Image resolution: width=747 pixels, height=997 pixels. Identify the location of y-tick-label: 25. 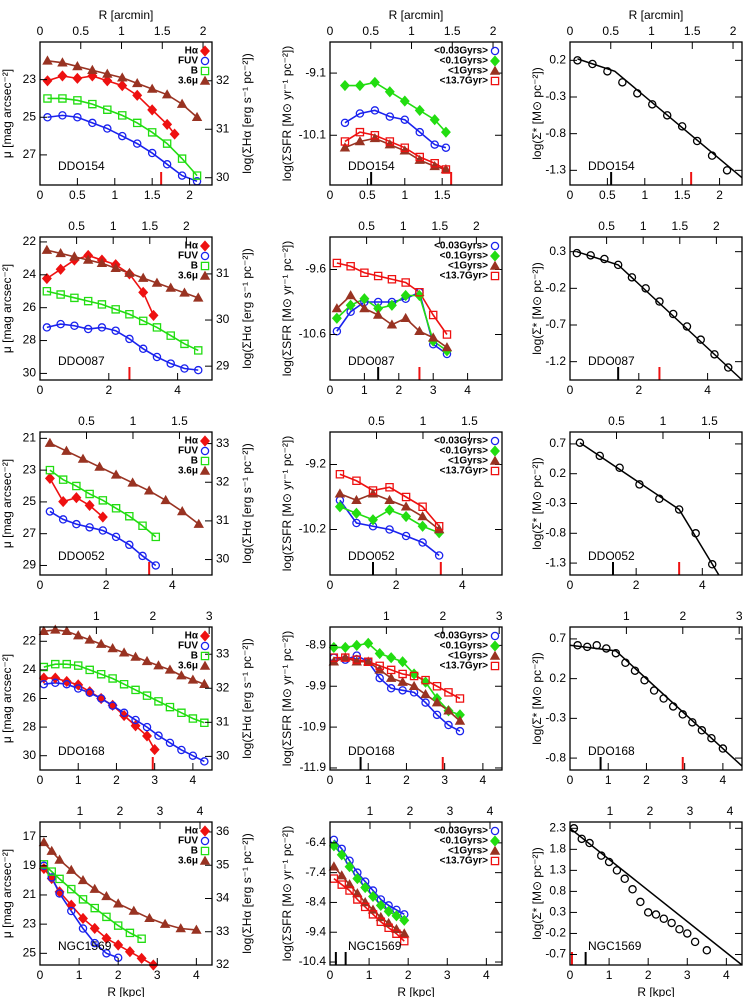
(30, 952).